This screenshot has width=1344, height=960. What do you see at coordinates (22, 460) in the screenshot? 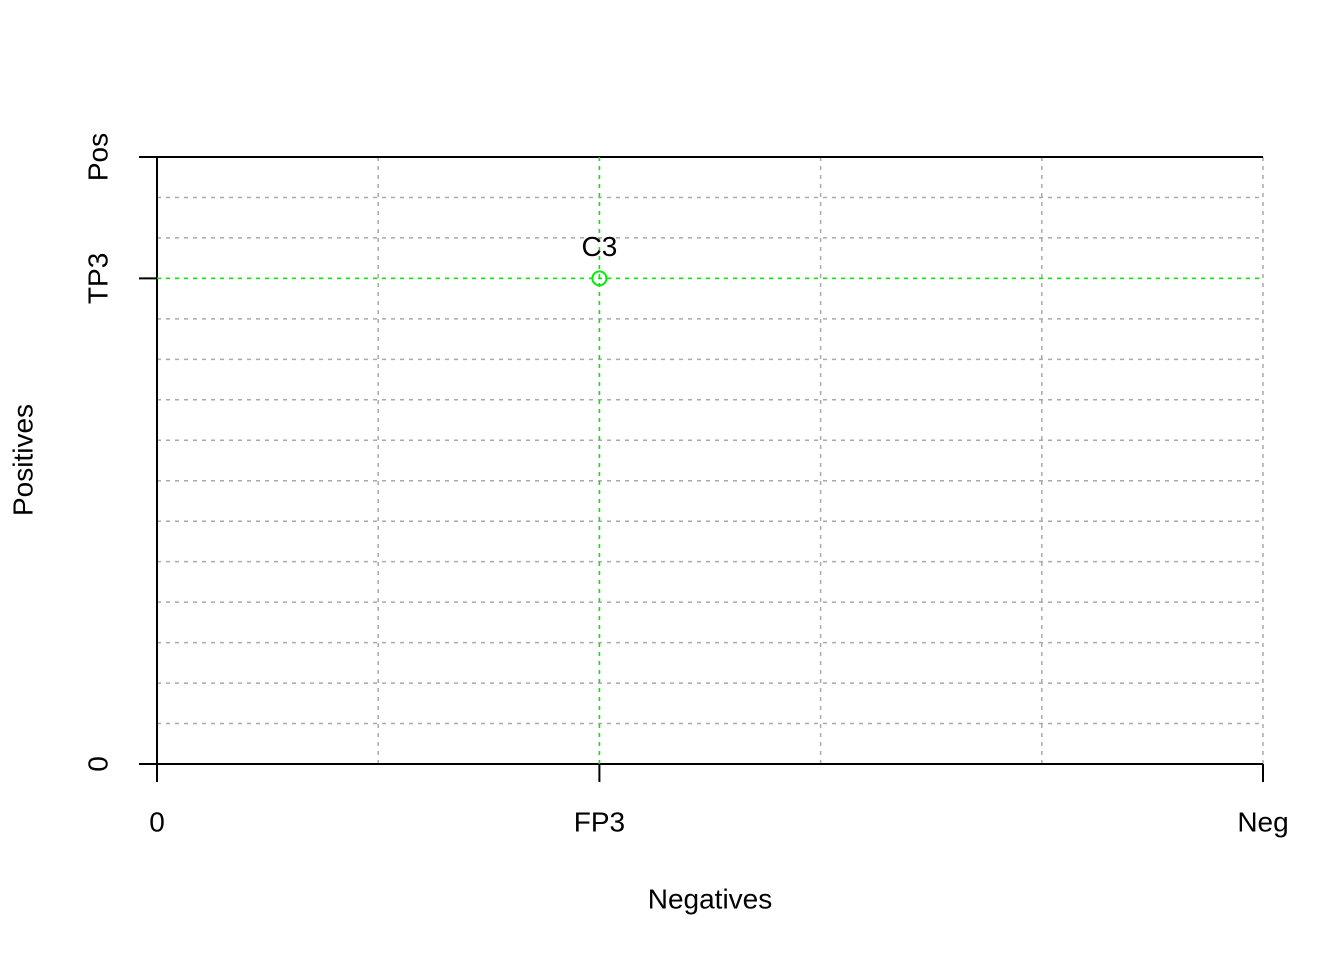
I see `y-axis-label: Positives` at bounding box center [22, 460].